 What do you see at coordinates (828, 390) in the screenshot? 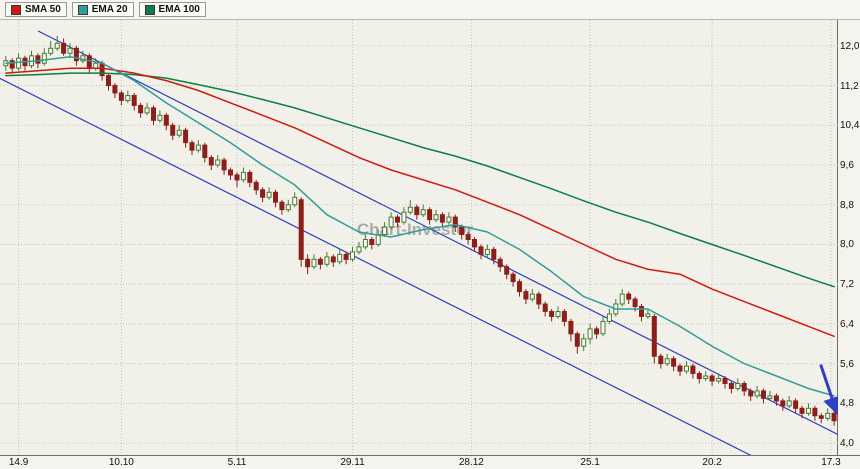
I see `down-arrow-icon` at bounding box center [828, 390].